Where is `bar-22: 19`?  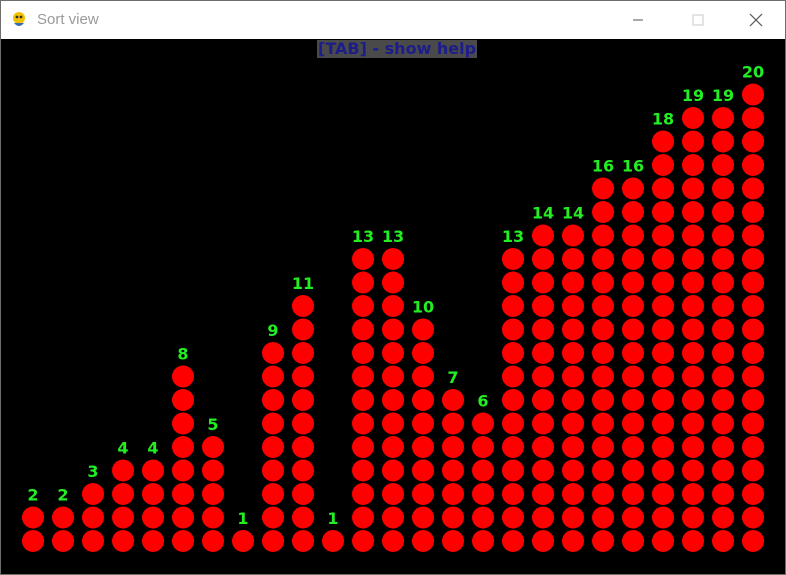
bar-22: 19 is located at coordinates (693, 319).